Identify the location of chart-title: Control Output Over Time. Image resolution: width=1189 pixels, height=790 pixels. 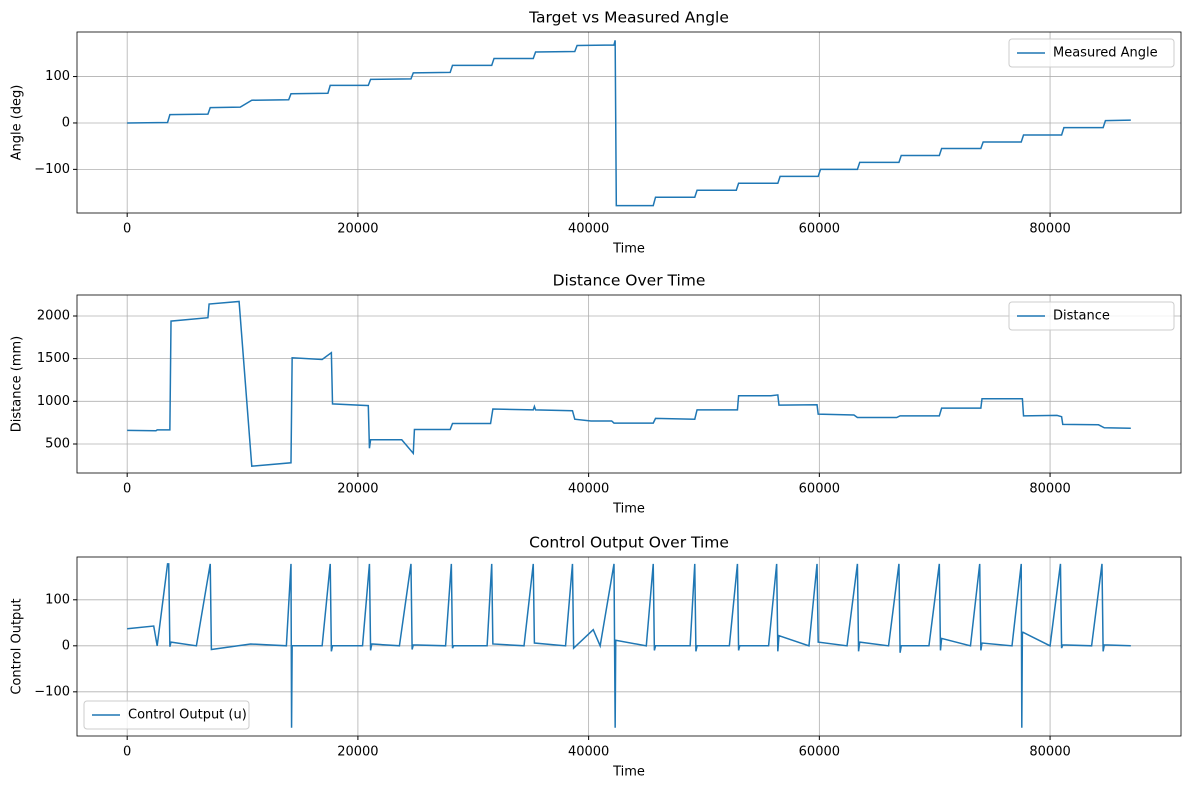
(629, 543).